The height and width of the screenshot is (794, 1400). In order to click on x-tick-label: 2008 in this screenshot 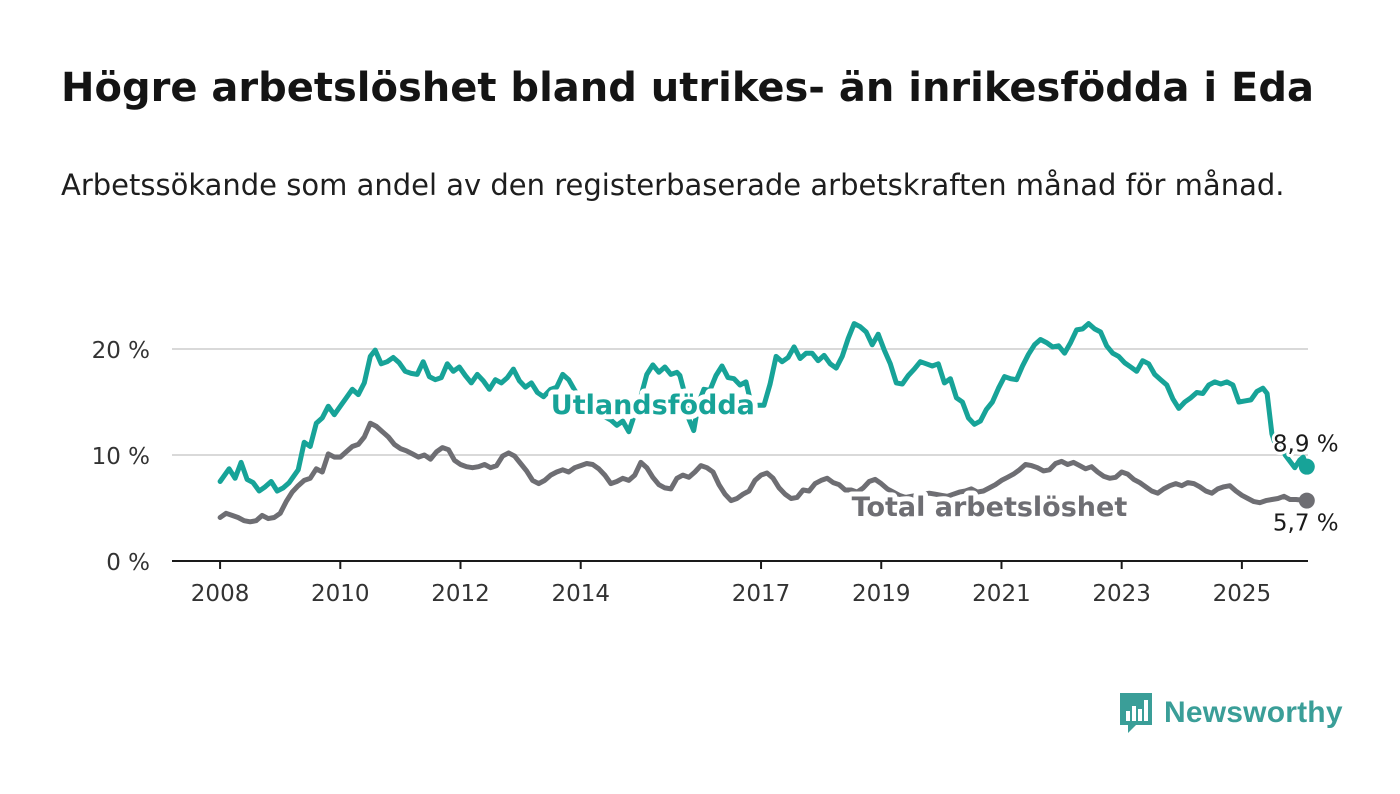, I will do `click(220, 594)`.